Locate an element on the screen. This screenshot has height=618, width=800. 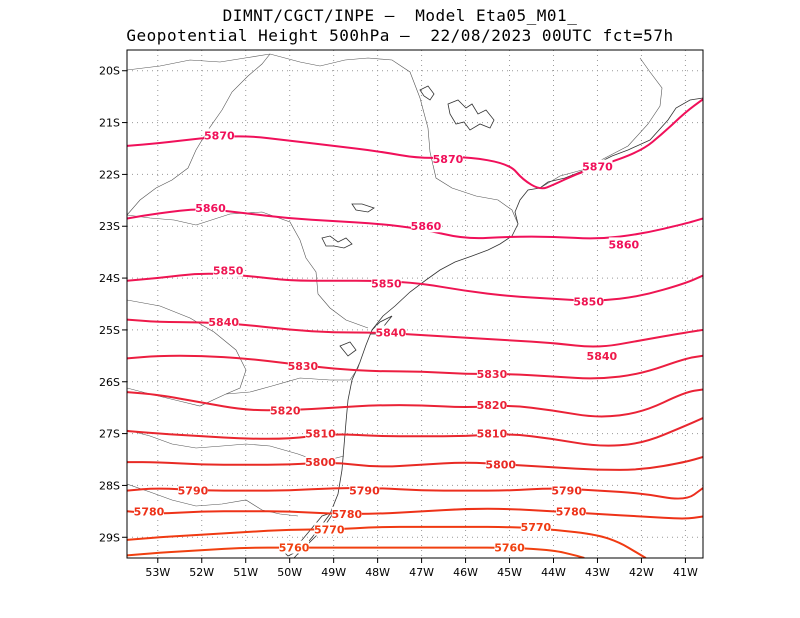
country-border-uruguay is located at coordinates (213, 500).